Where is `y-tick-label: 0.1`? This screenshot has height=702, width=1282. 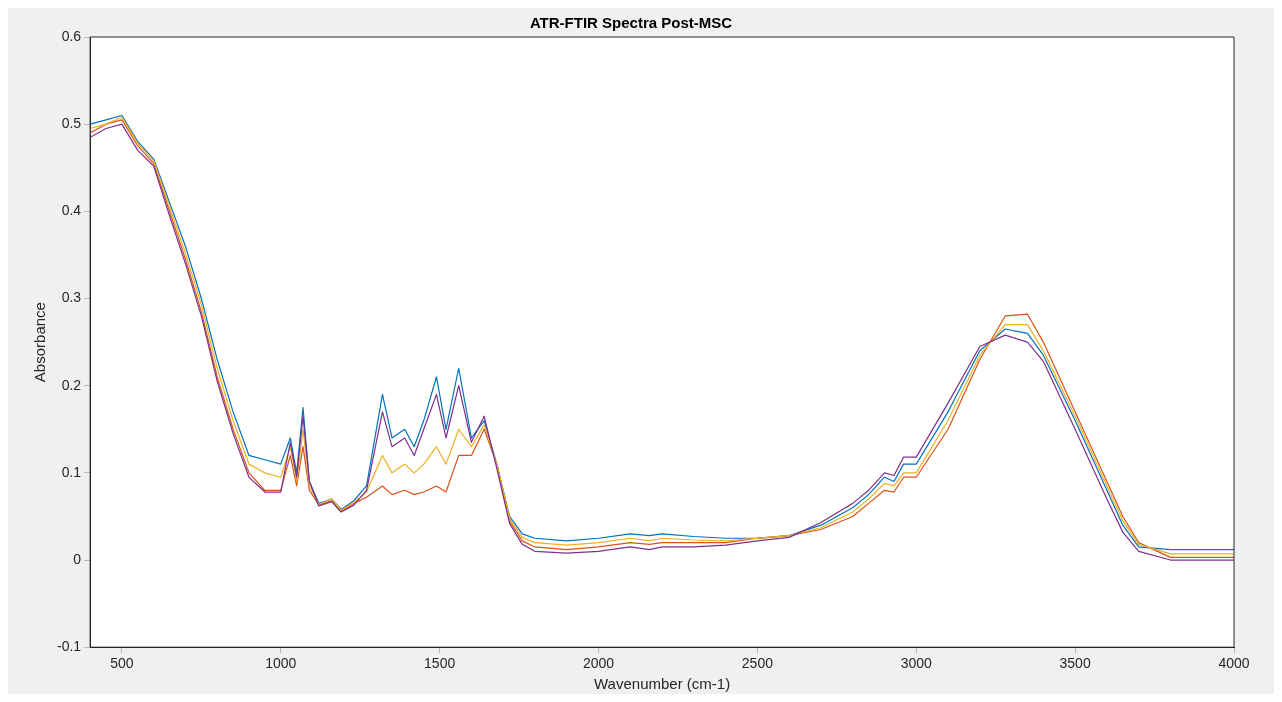 y-tick-label: 0.1 is located at coordinates (71, 471).